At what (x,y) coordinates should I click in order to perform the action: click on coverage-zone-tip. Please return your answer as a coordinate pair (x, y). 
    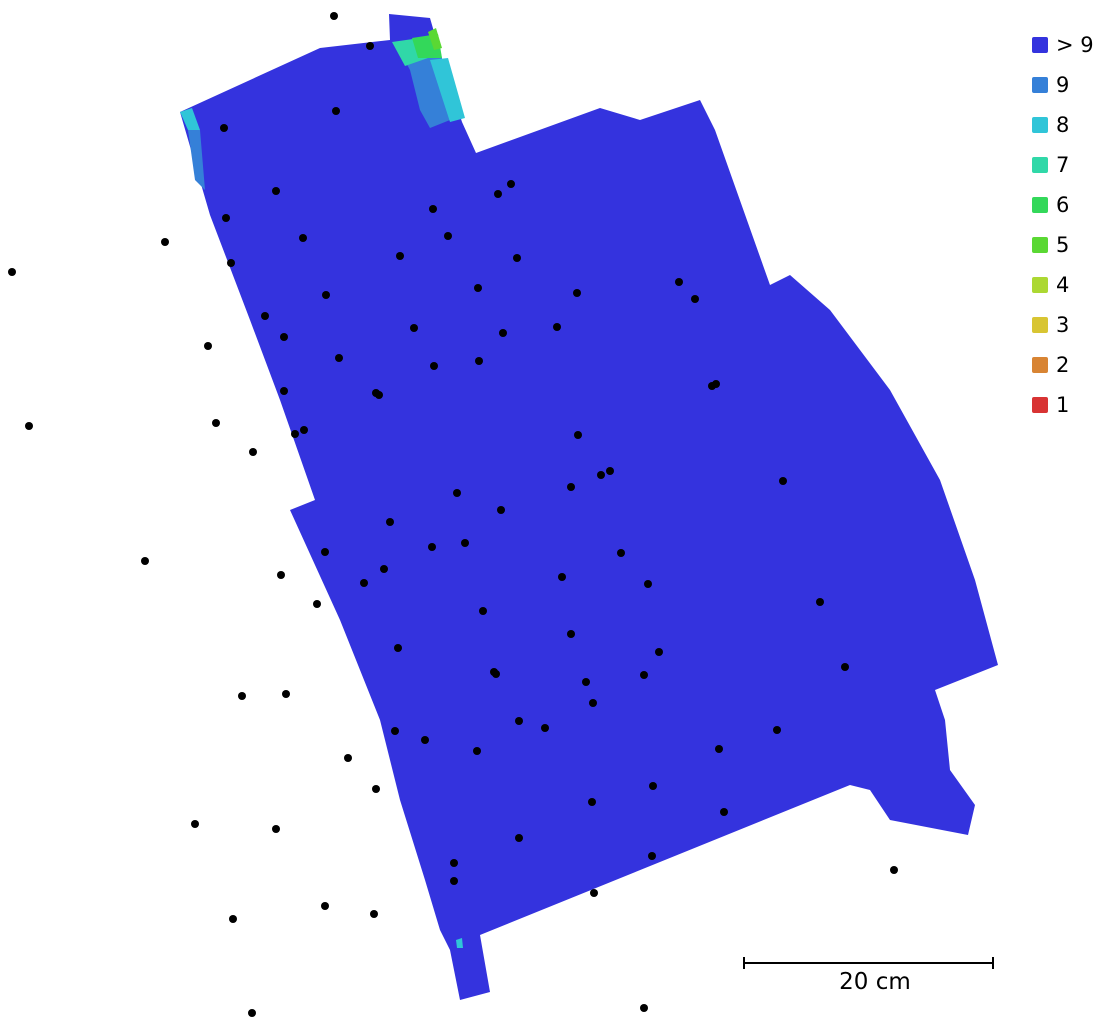
    Looking at the image, I should click on (459, 943).